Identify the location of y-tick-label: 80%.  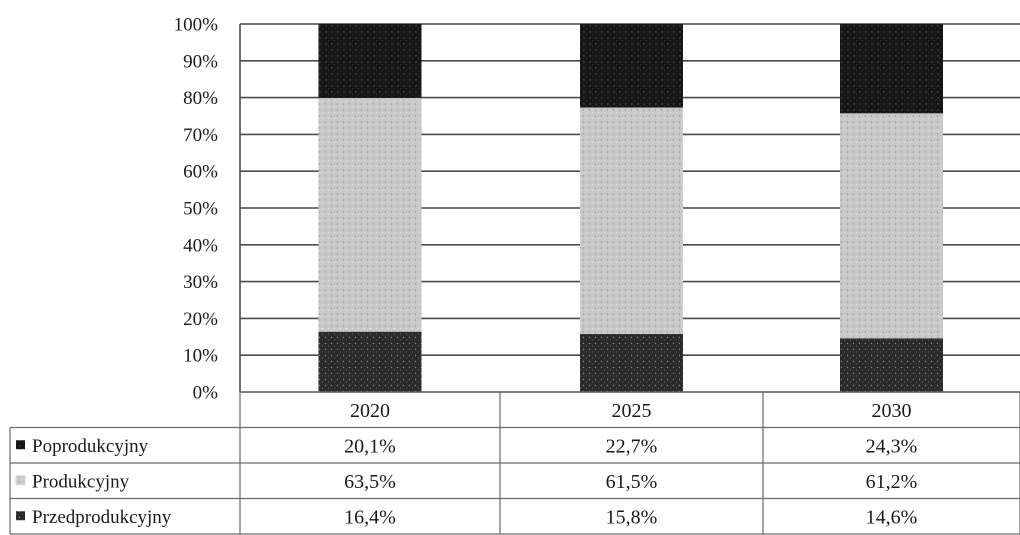
(200, 98).